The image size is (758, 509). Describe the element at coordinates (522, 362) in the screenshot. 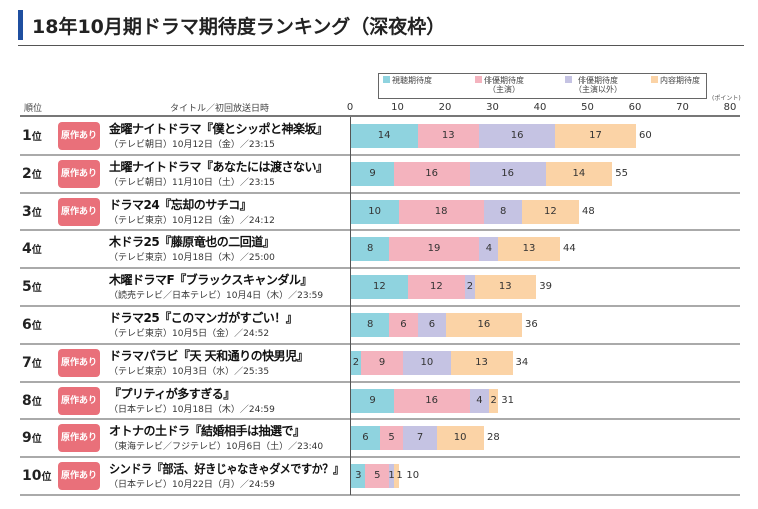

I see `bar-total-label: 34` at that location.